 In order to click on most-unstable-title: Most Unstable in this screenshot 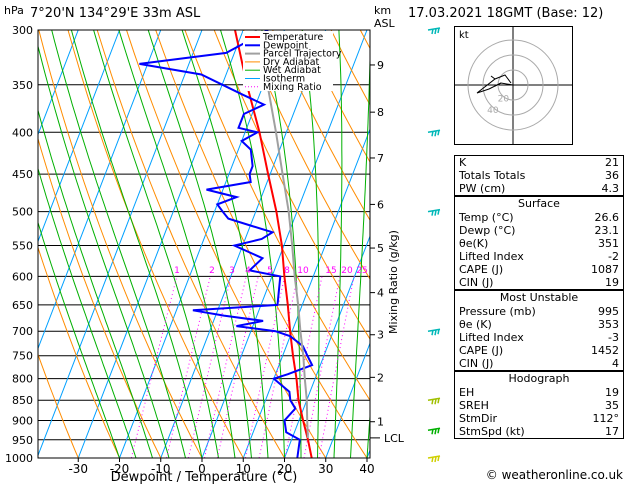, I will do `click(539, 297)`.